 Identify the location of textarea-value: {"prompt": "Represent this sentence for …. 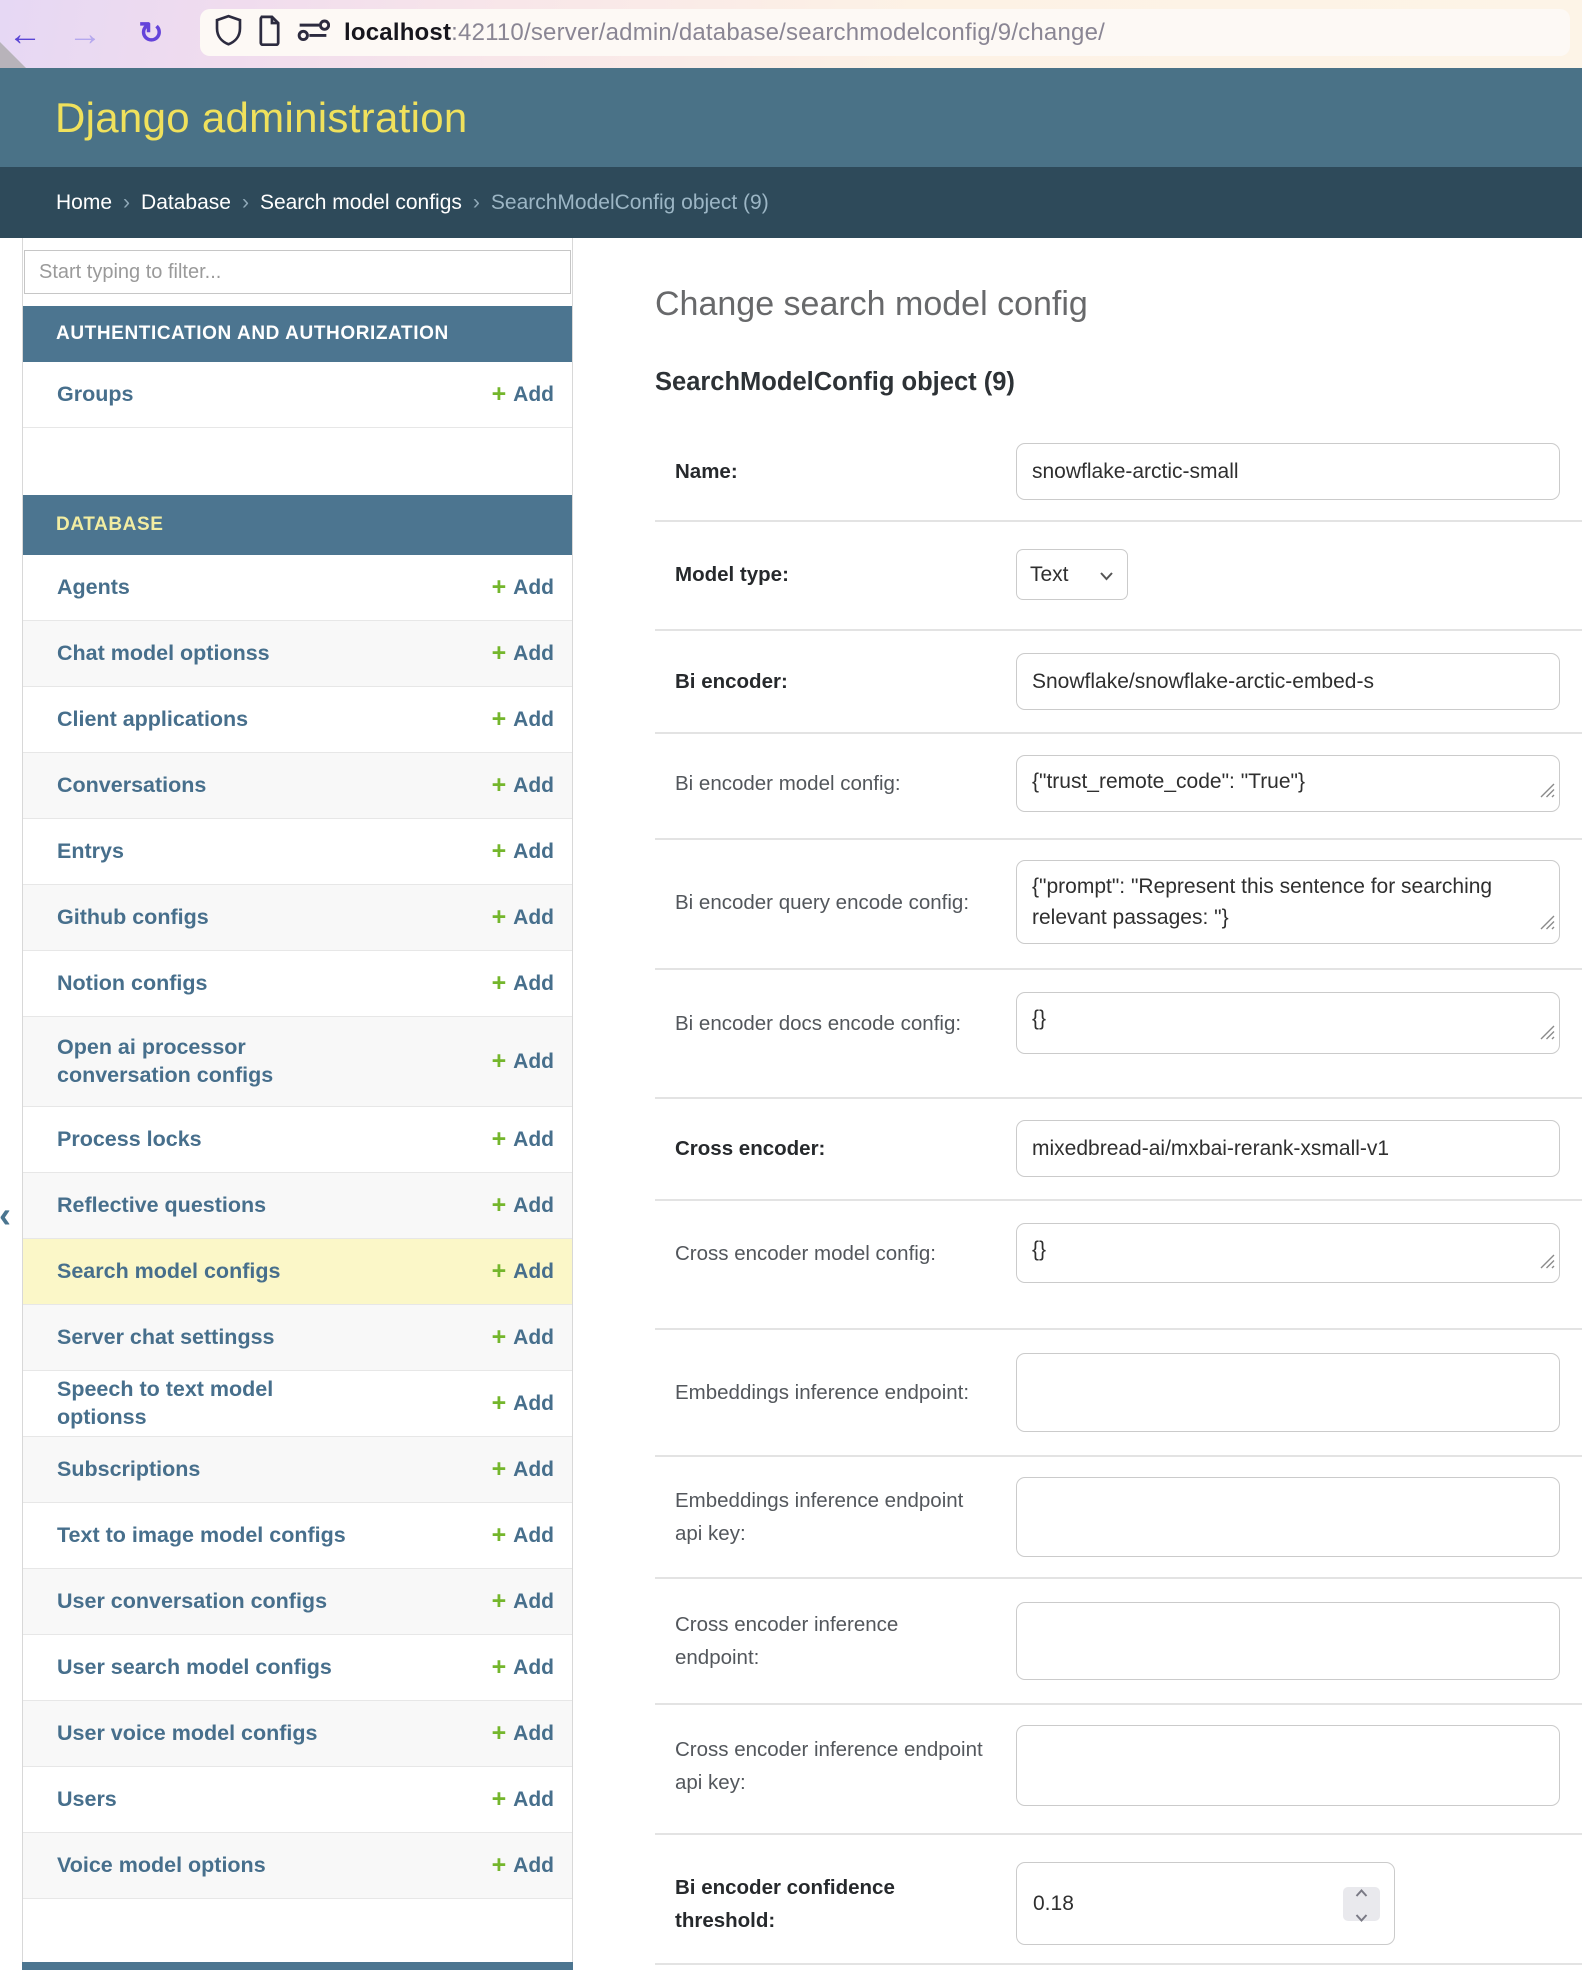
(1262, 902).